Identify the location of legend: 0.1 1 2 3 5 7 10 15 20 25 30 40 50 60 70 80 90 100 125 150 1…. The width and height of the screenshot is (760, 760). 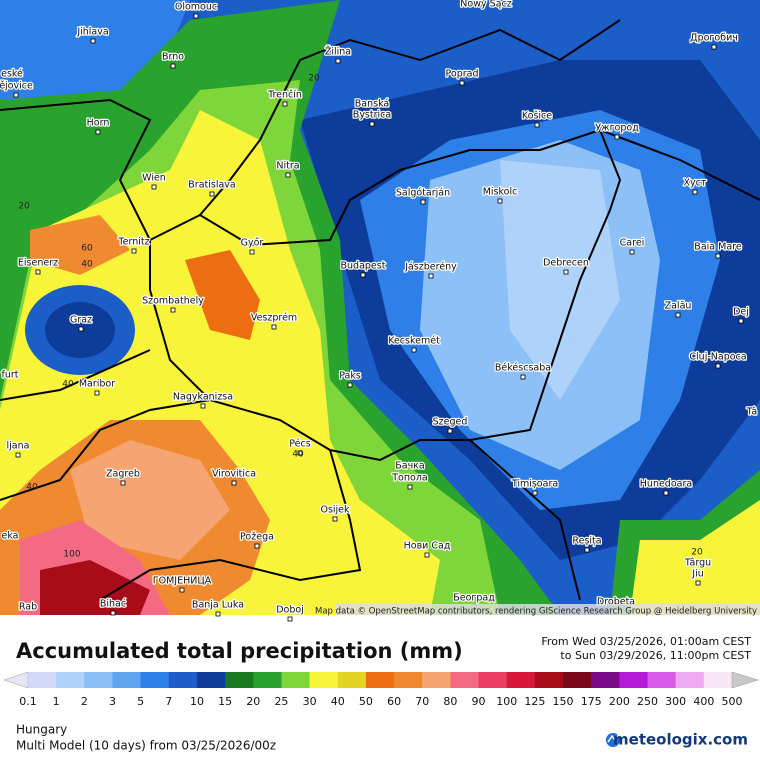
(381, 689).